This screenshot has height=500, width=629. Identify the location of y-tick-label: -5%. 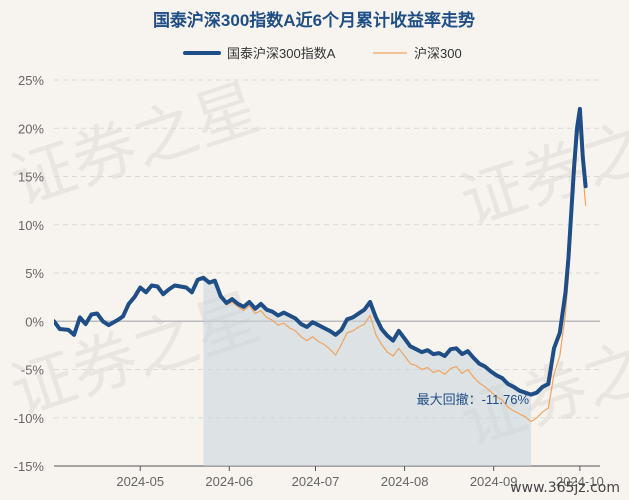
(33, 370).